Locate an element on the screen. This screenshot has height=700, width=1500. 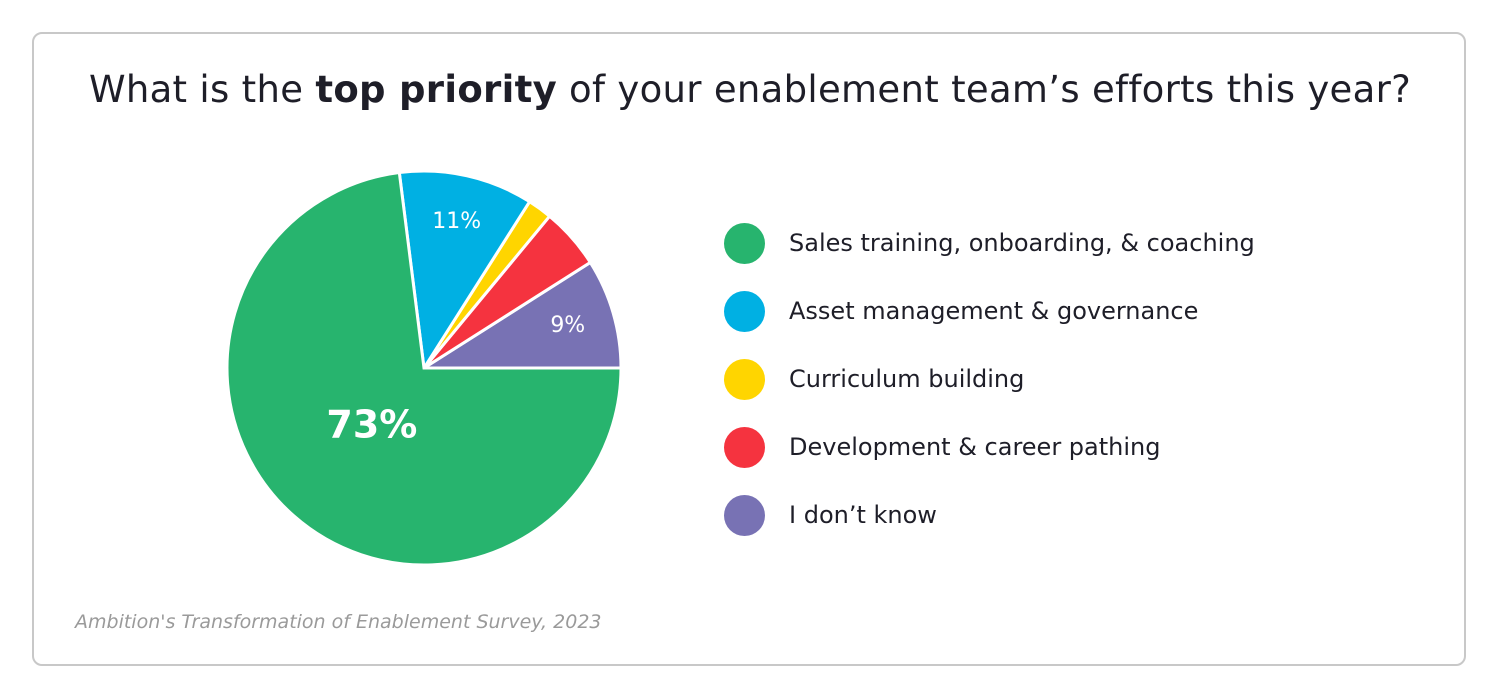
slice-label: 73% is located at coordinates (371, 425).